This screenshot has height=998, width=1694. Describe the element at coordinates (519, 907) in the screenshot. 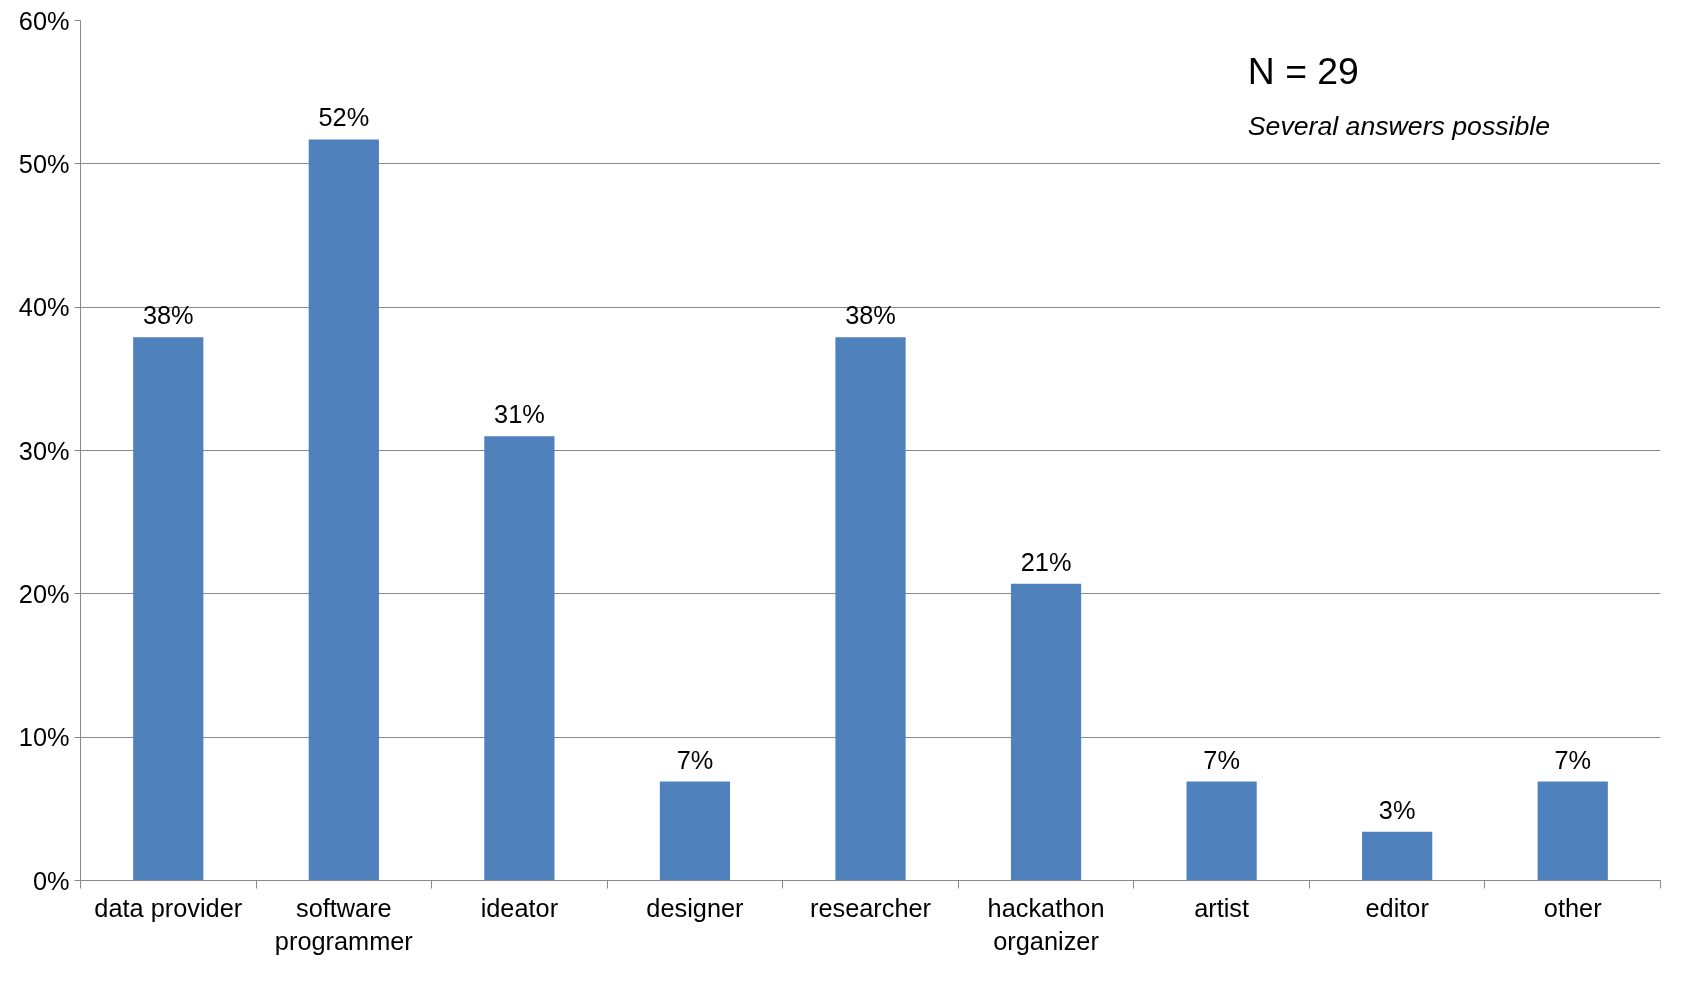

I see `x-tick-label: ideator` at that location.